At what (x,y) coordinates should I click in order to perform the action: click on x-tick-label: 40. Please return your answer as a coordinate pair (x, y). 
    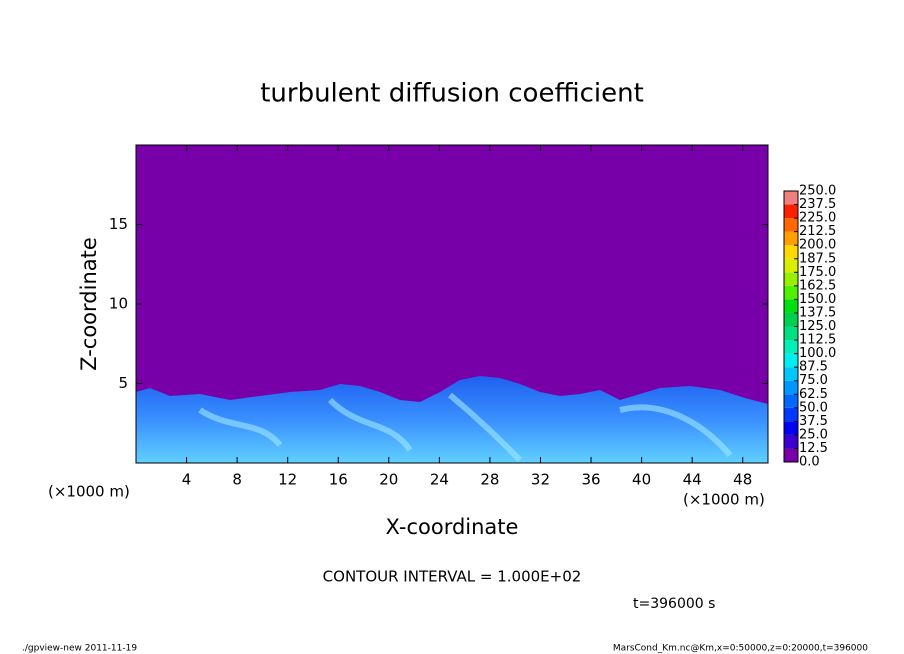
    Looking at the image, I should click on (641, 480).